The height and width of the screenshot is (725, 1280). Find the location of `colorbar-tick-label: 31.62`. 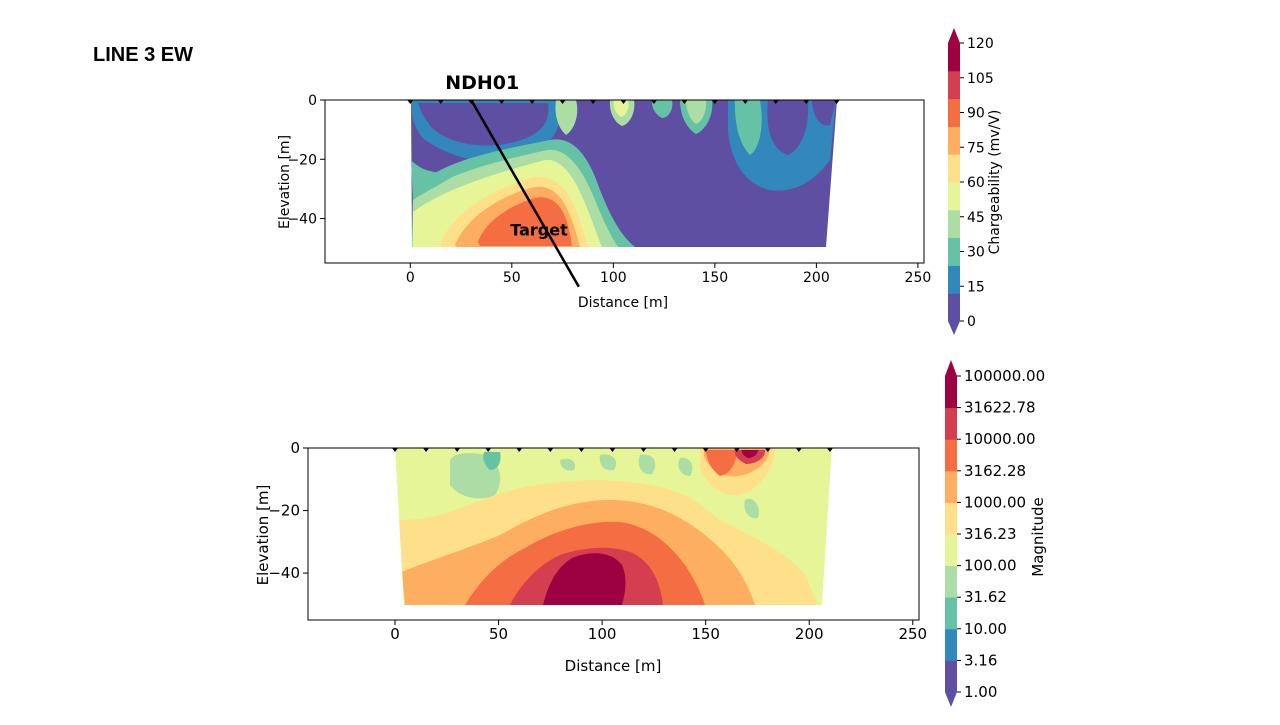

colorbar-tick-label: 31.62 is located at coordinates (985, 597).